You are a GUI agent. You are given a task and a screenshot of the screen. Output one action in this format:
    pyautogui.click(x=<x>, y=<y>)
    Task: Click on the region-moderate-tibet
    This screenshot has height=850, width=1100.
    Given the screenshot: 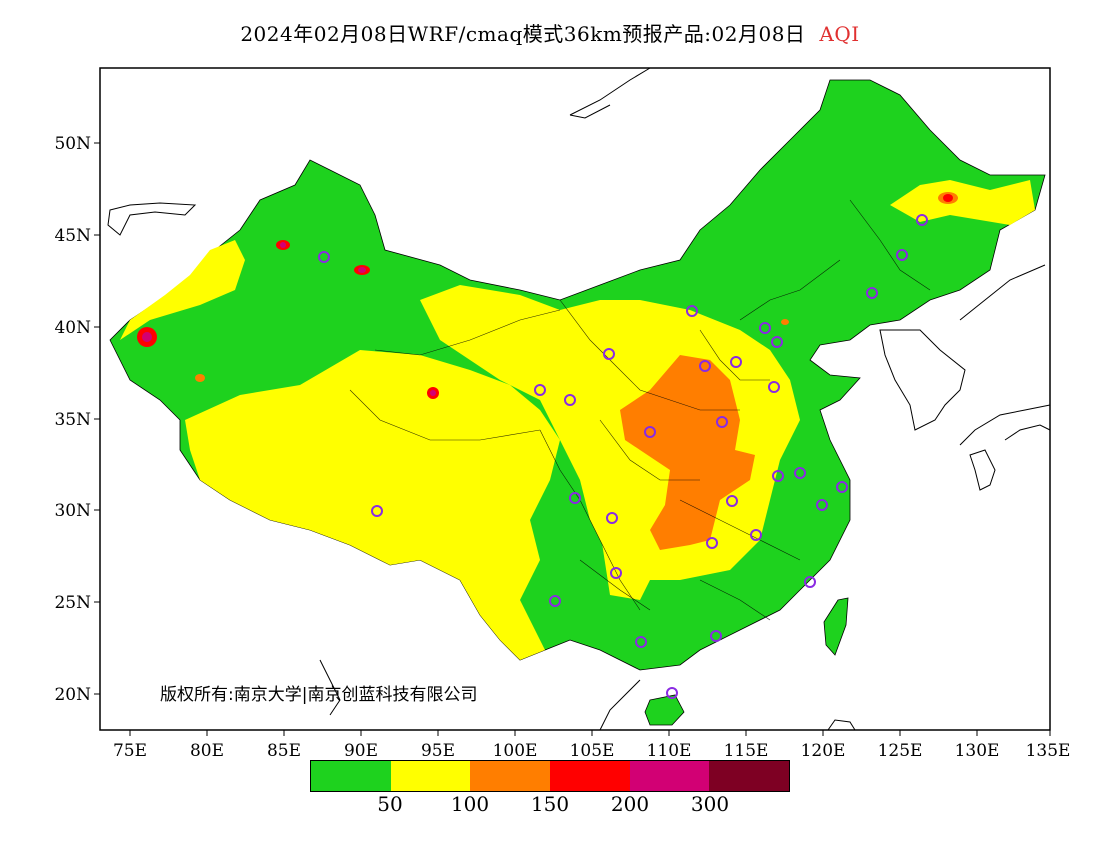 What is the action you would take?
    pyautogui.click(x=372, y=505)
    